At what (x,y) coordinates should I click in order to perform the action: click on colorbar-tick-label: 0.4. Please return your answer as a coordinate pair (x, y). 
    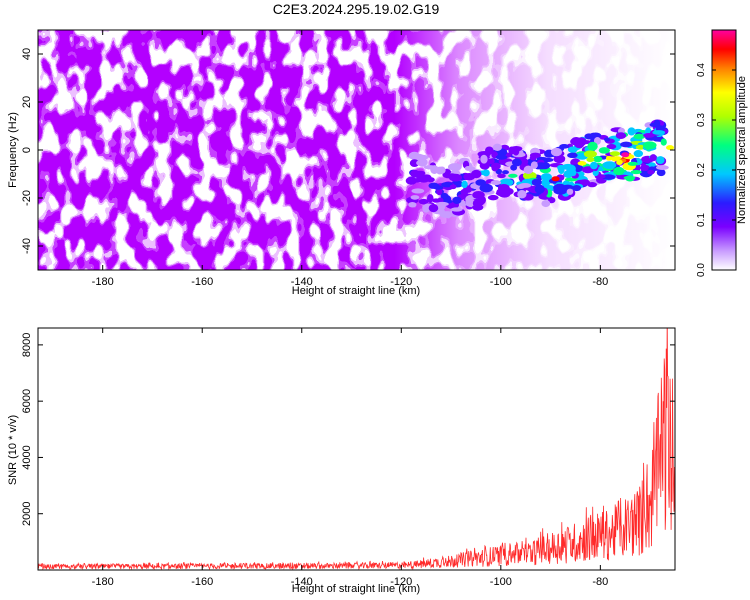
    Looking at the image, I should click on (701, 70).